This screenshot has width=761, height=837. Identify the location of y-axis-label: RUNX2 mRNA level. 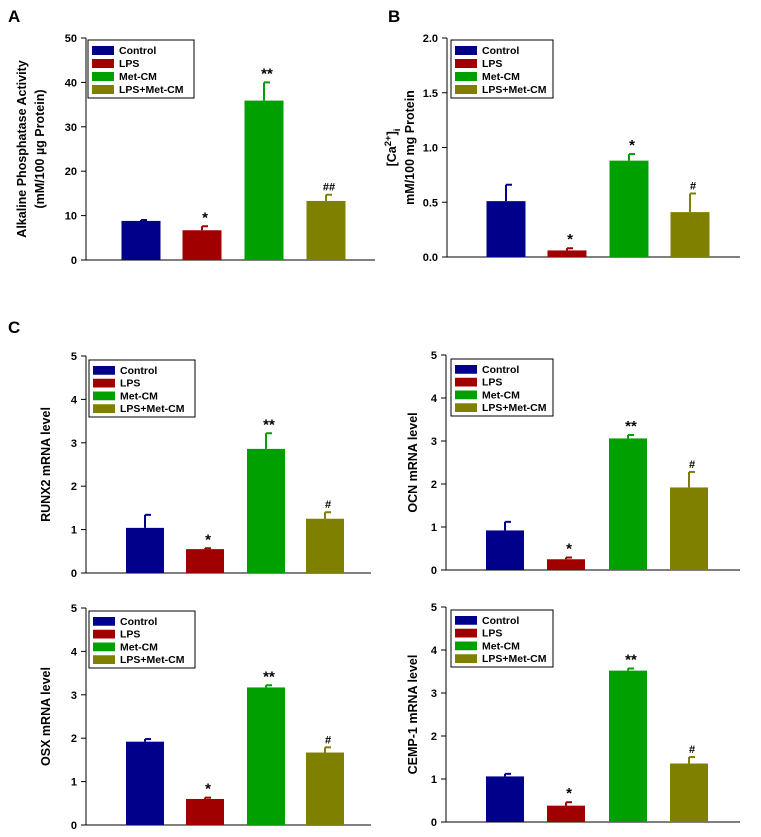
(46, 464).